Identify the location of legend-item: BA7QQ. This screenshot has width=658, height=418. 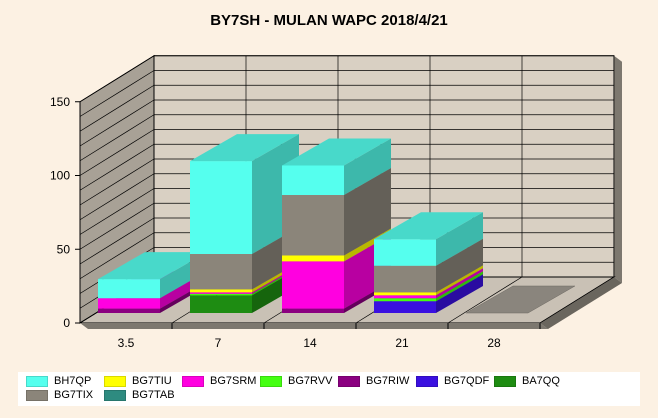
(527, 381).